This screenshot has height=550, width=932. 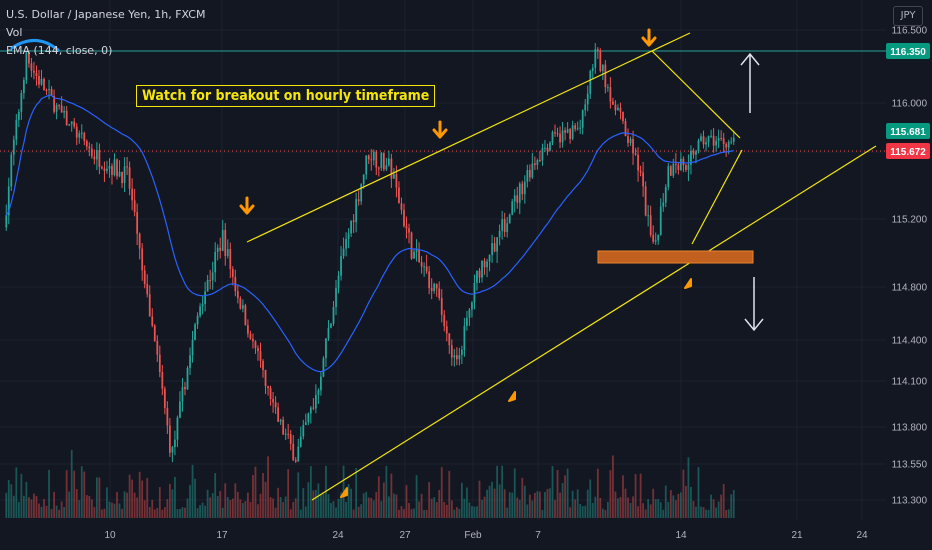 I want to click on down-arrow-icon, so click(x=649, y=41).